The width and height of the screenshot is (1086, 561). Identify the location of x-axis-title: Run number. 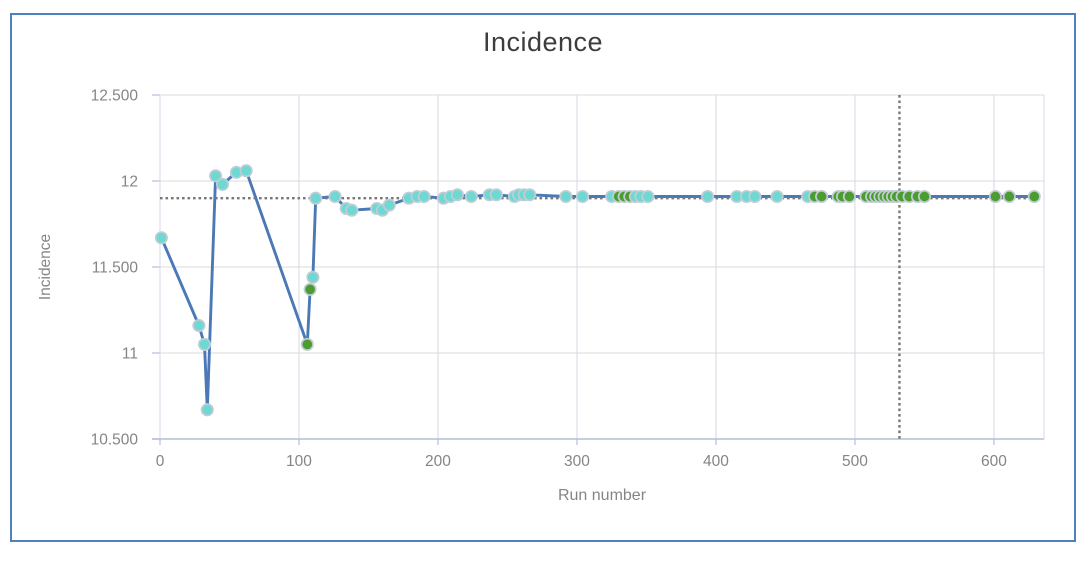
(602, 495).